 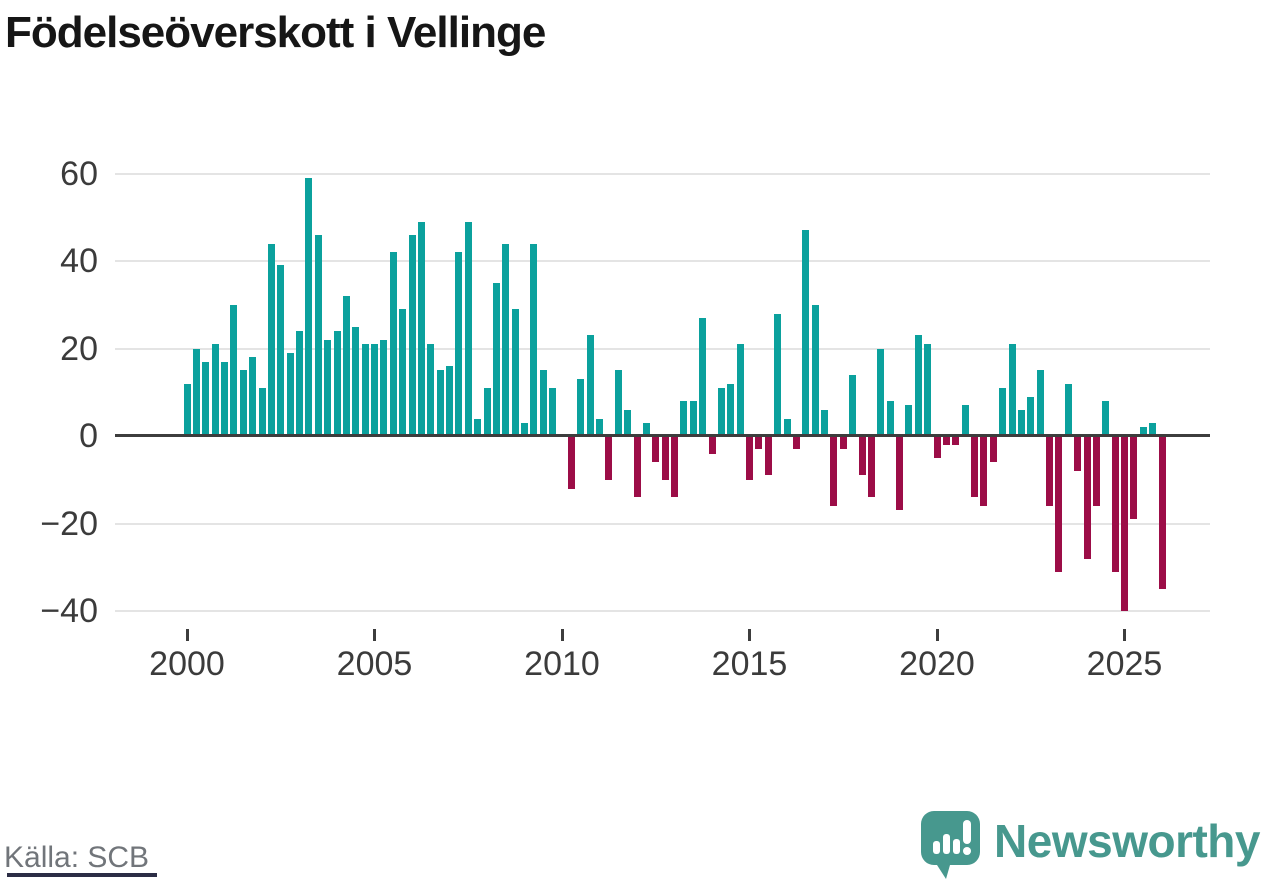 I want to click on chart-title: Födelseöverskott i Vellinge, so click(x=275, y=32).